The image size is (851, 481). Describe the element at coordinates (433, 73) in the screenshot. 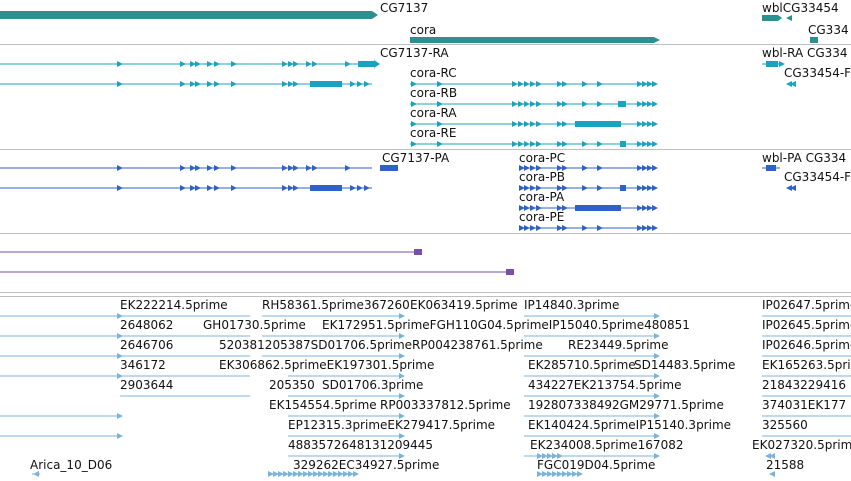

I see `transcript-label-cora-rc: cora-RC` at that location.